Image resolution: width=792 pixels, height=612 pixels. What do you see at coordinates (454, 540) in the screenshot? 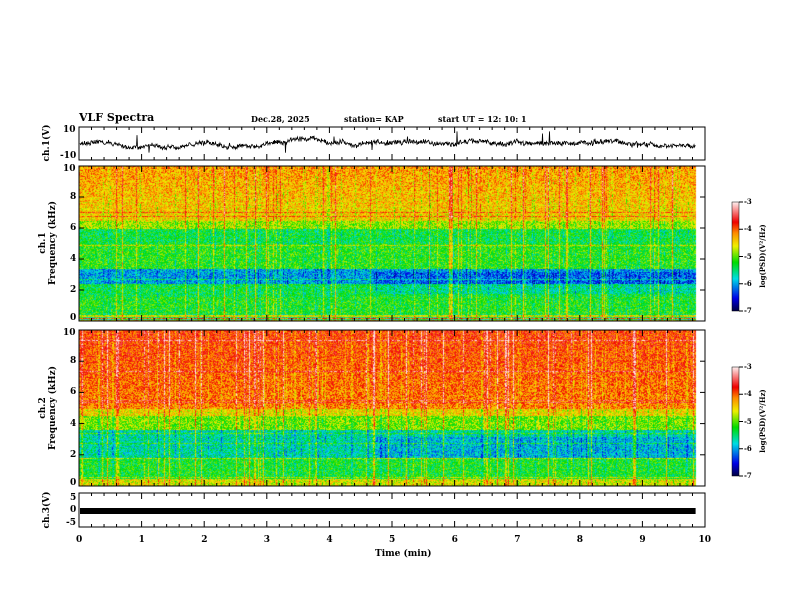
I see `x-tick-label: 6` at bounding box center [454, 540].